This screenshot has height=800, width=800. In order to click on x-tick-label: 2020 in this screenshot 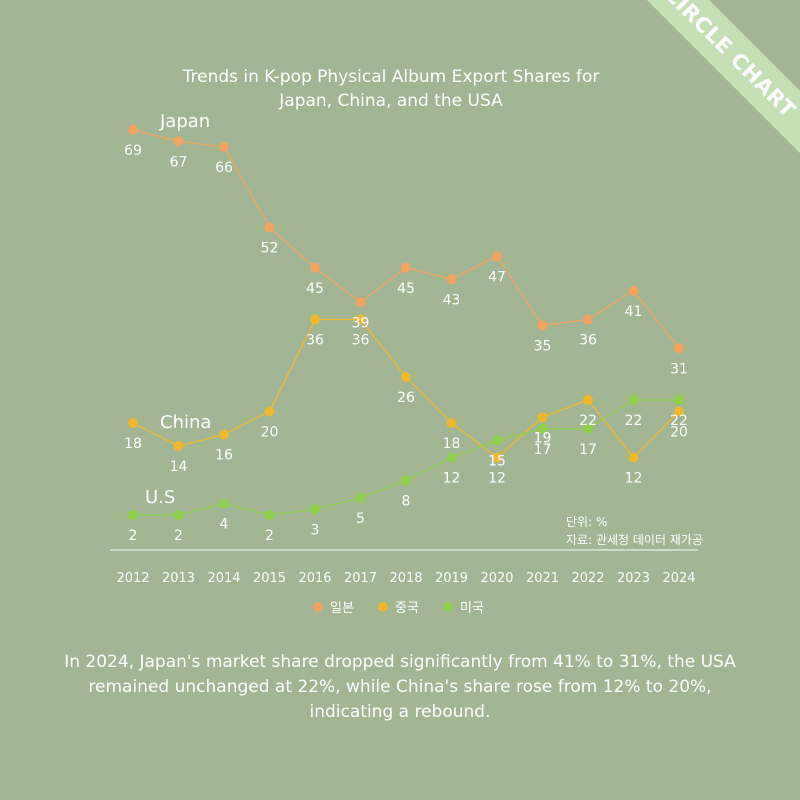, I will do `click(496, 578)`.